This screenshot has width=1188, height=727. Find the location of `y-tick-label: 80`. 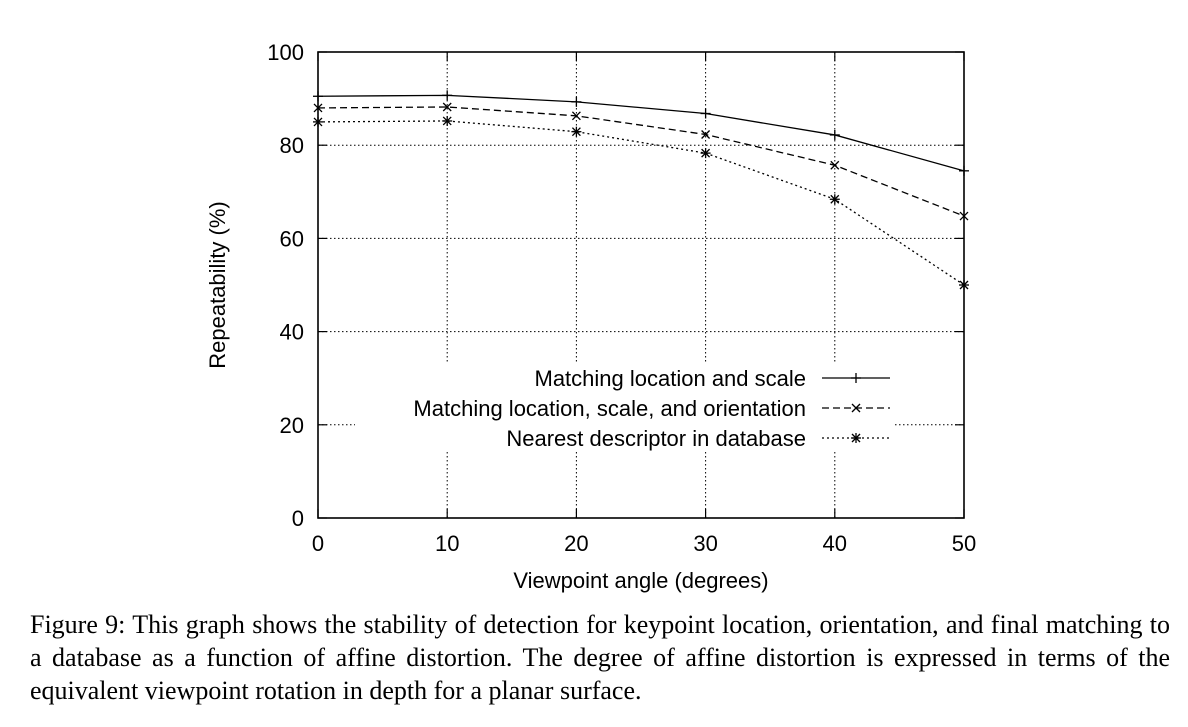

y-tick-label: 80 is located at coordinates (292, 145).